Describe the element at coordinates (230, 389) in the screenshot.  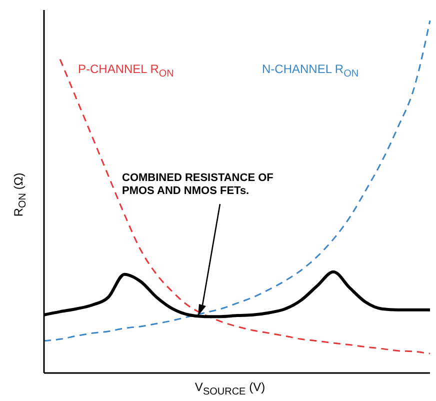
I see `x-axis-title: V$_{SOURCE}$ (V)` at that location.